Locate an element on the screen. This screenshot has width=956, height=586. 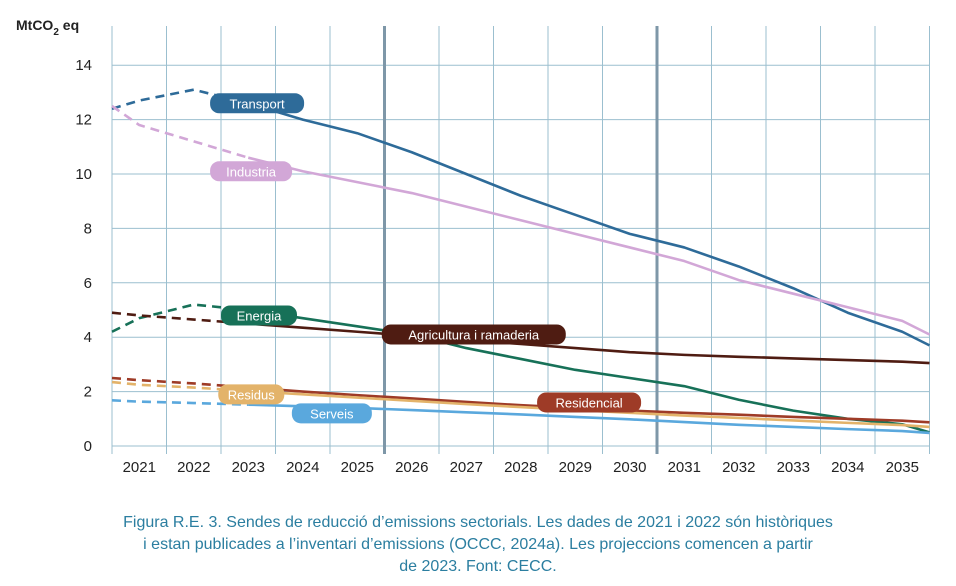
y-axis: 0 2 4 6 8 10 12 14 is located at coordinates (83, 256).